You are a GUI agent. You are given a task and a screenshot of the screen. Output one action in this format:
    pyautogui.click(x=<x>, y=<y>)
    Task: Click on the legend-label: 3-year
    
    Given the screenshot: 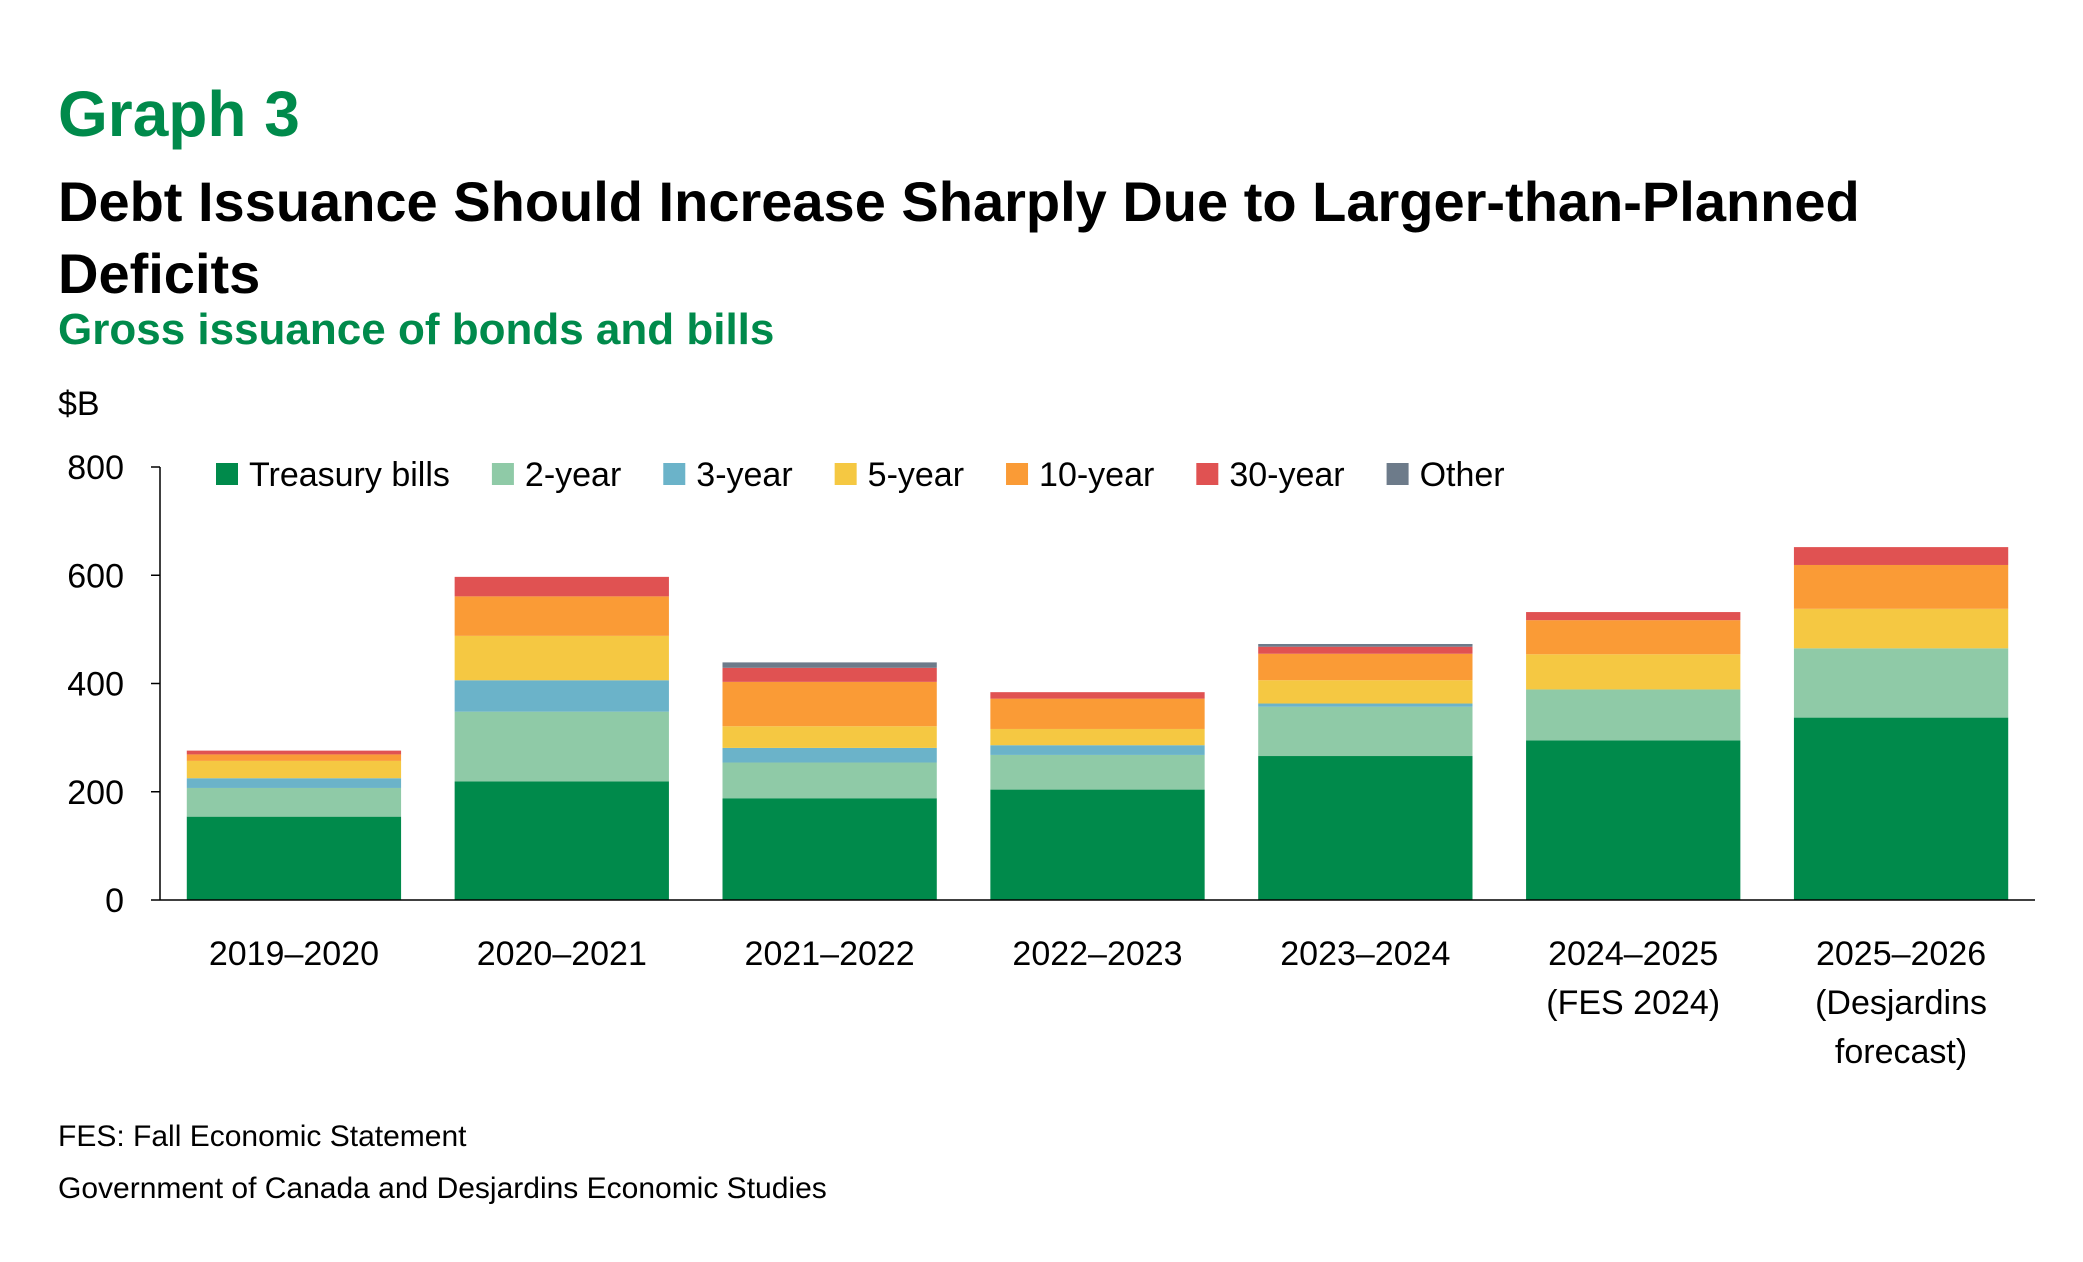 What is the action you would take?
    pyautogui.click(x=744, y=475)
    